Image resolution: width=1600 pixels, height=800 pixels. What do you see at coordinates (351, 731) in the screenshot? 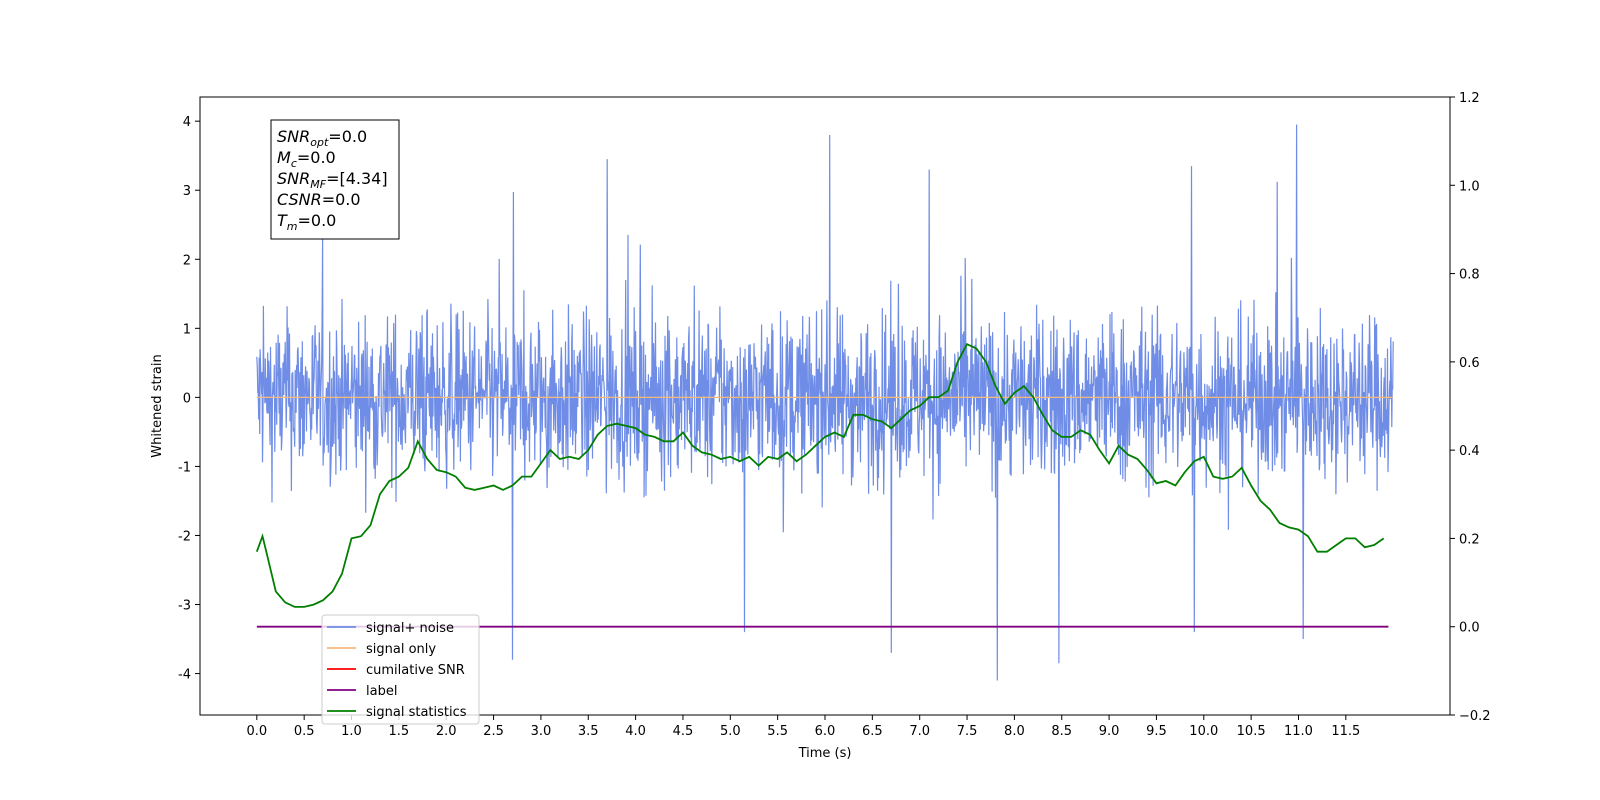
I see `x-tick-label: 1.0` at bounding box center [351, 731].